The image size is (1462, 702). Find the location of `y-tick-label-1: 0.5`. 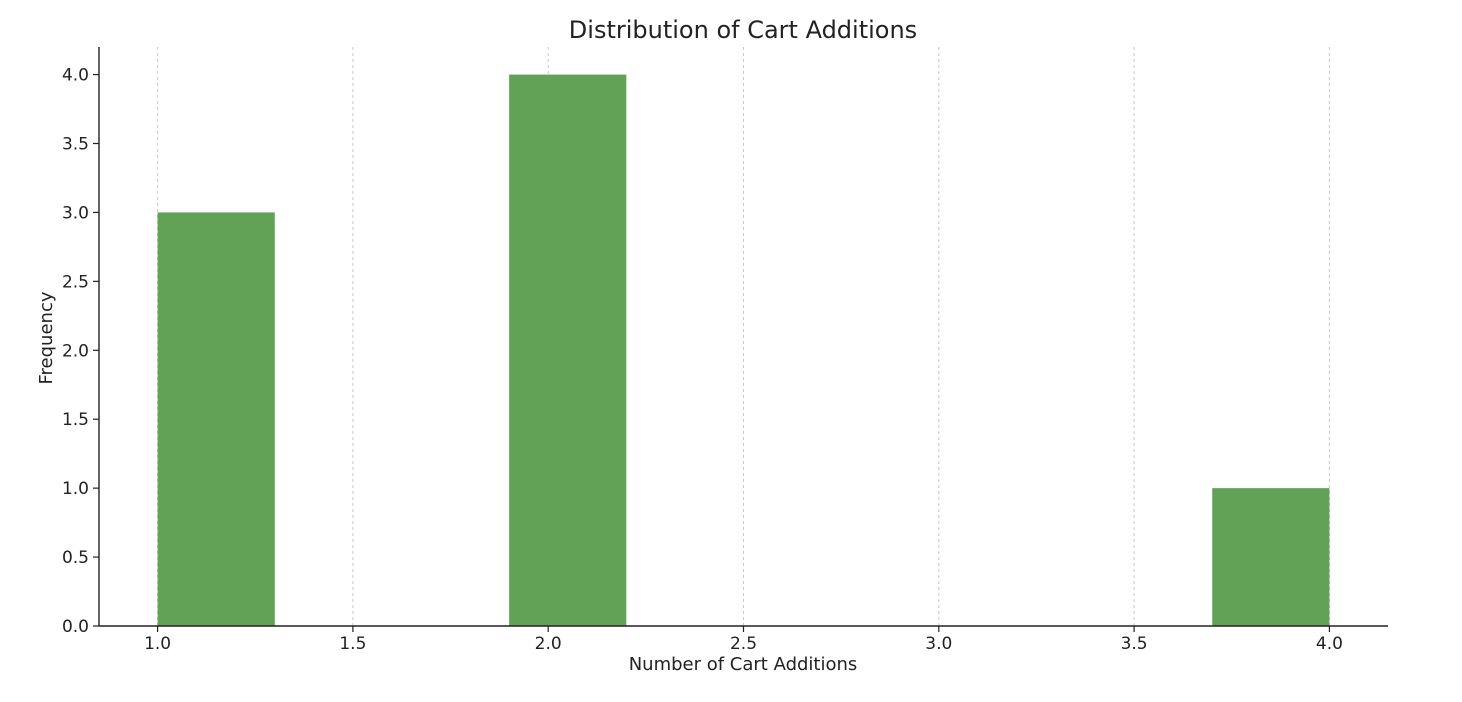

y-tick-label-1: 0.5 is located at coordinates (75, 558).